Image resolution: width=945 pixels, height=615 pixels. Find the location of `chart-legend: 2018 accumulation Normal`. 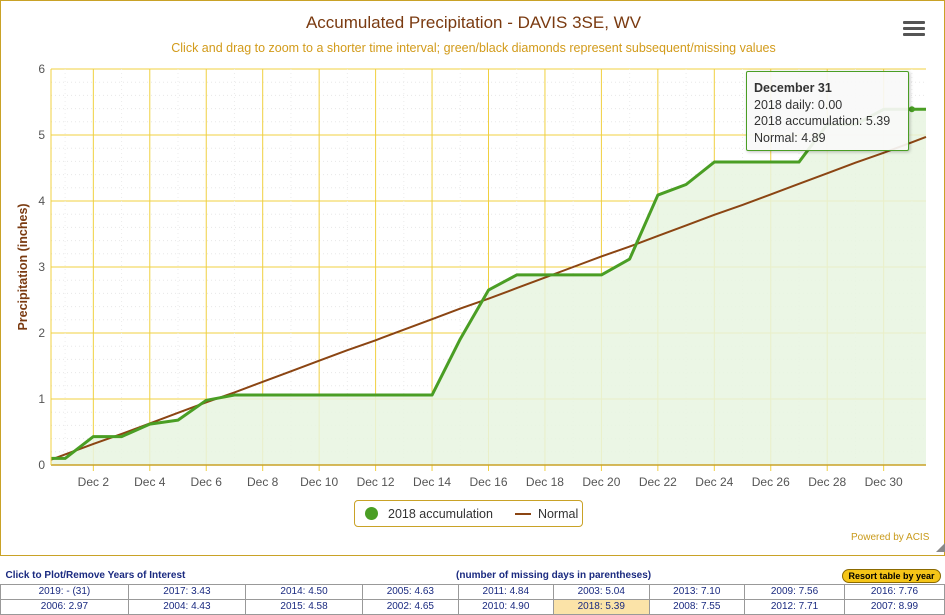

chart-legend: 2018 accumulation Normal is located at coordinates (468, 513).